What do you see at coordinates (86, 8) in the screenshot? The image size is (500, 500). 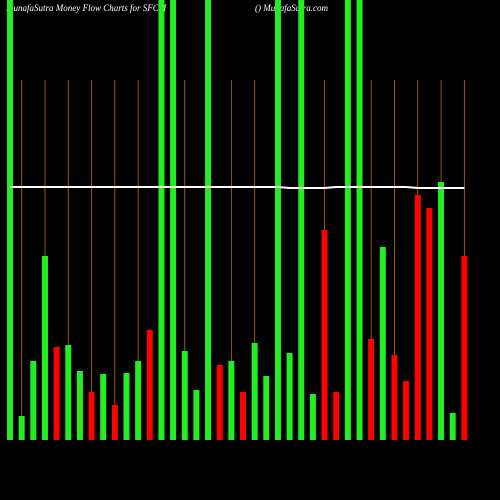 I see `chart-title: MunafaSutra Money Flow Charts for SFCM` at bounding box center [86, 8].